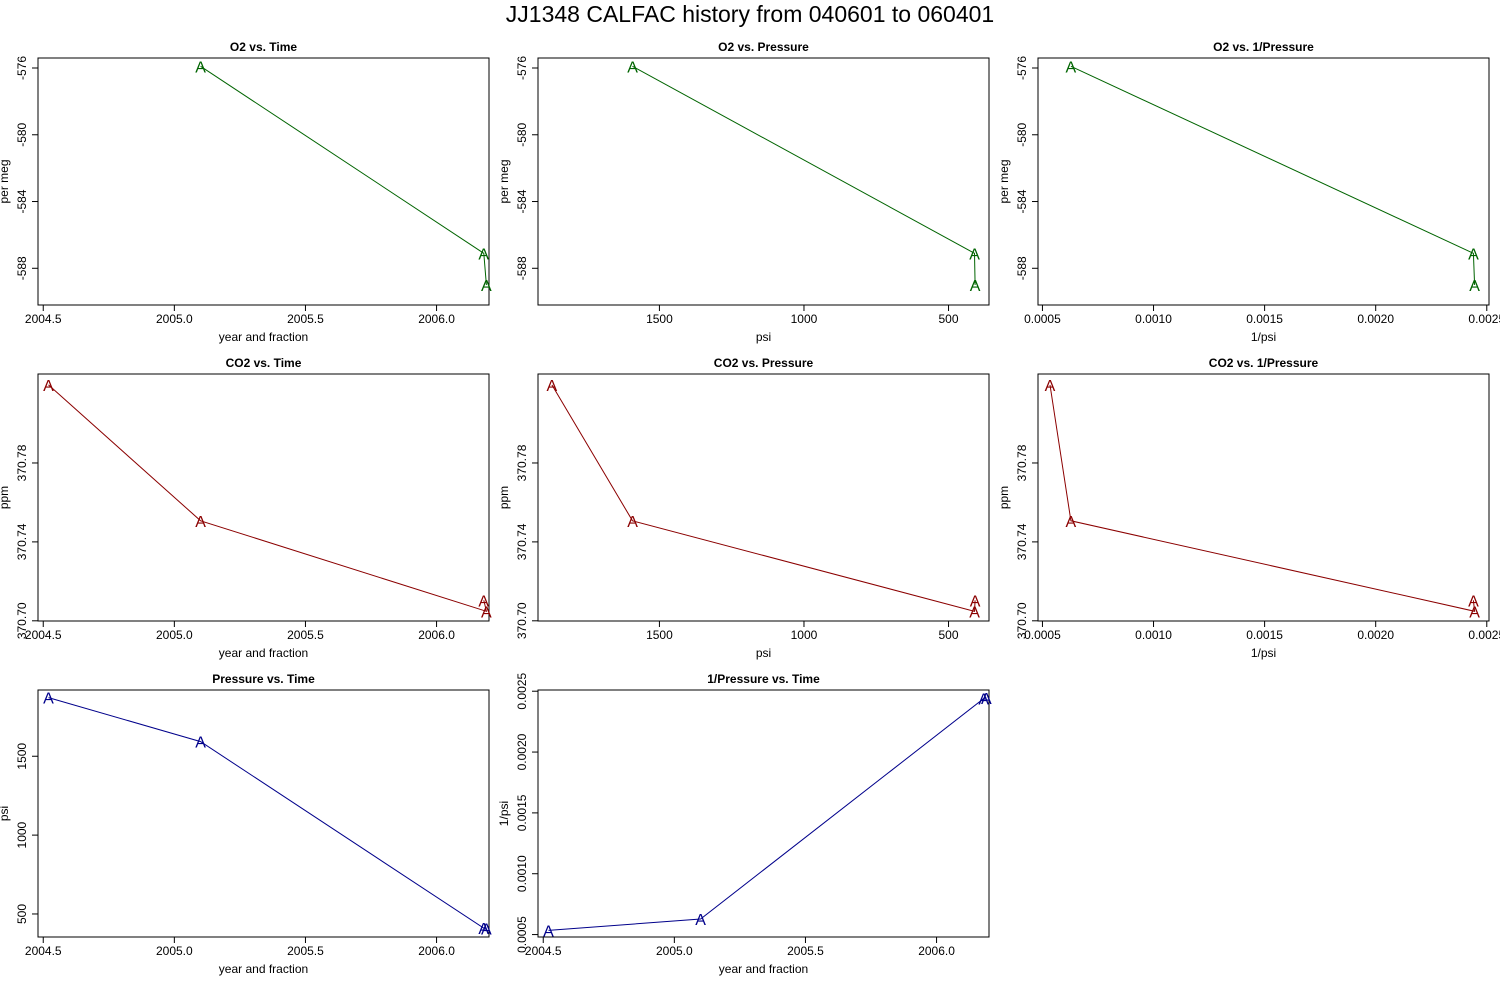 Image resolution: width=1500 pixels, height=1000 pixels. I want to click on y-tick-label: 1000, so click(22, 834).